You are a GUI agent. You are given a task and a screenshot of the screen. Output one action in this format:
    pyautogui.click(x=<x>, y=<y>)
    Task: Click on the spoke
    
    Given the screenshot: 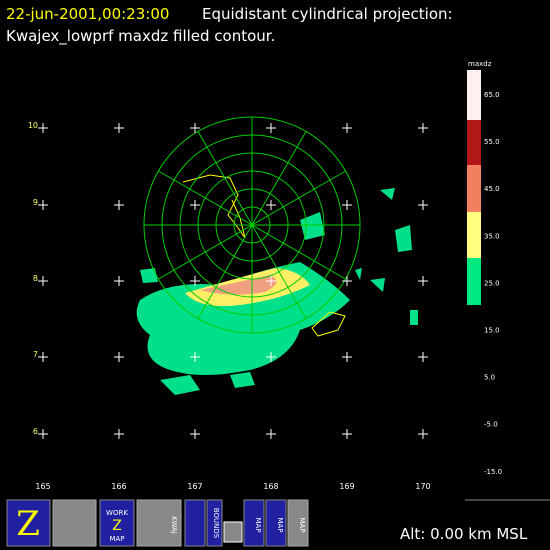 What is the action you would take?
    pyautogui.click(x=252, y=225)
    